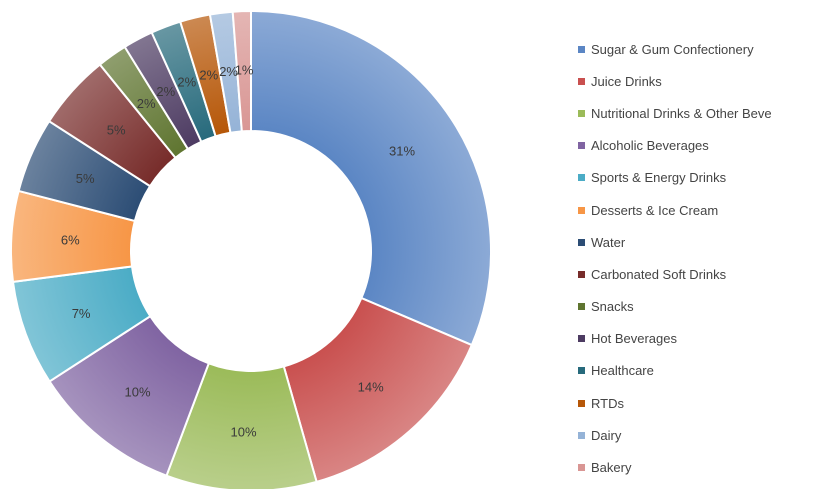 This screenshot has height=489, width=813. Describe the element at coordinates (695, 307) in the screenshot. I see `legend-item-snacks: Snacks` at that location.